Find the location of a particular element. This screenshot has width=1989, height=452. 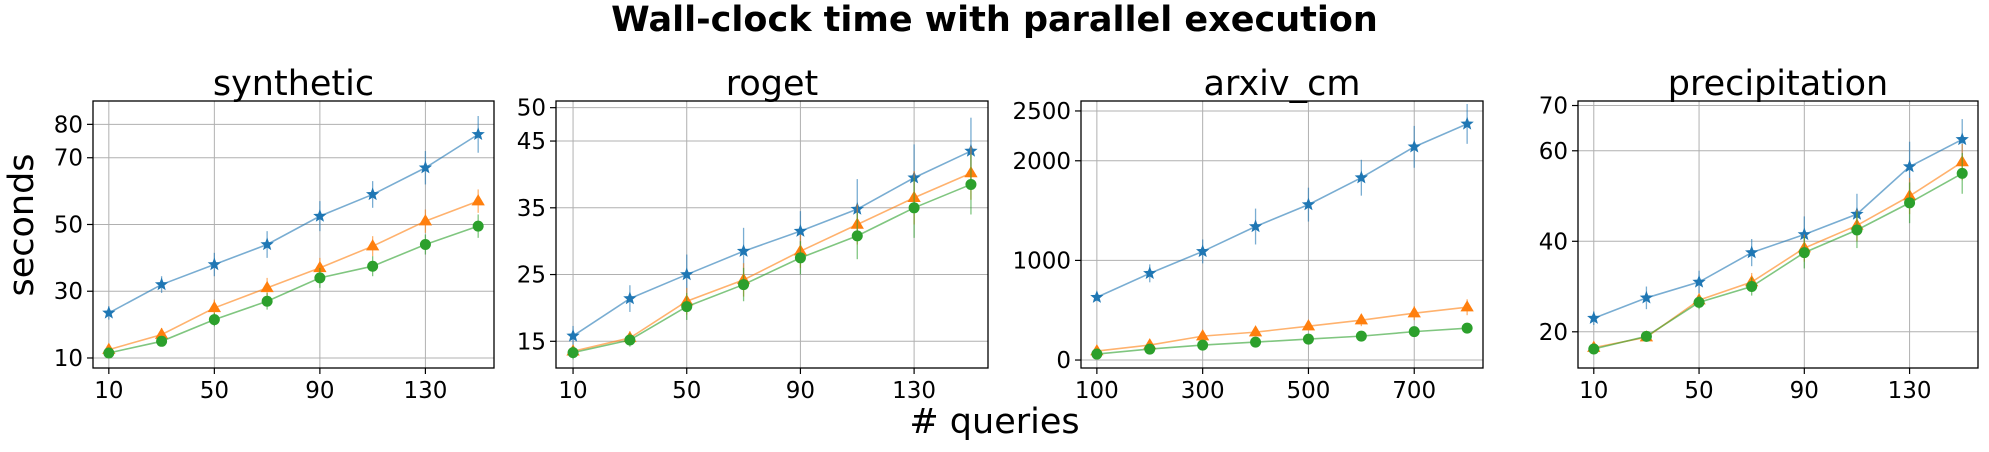

y-tick-label: 60 is located at coordinates (1553, 152).